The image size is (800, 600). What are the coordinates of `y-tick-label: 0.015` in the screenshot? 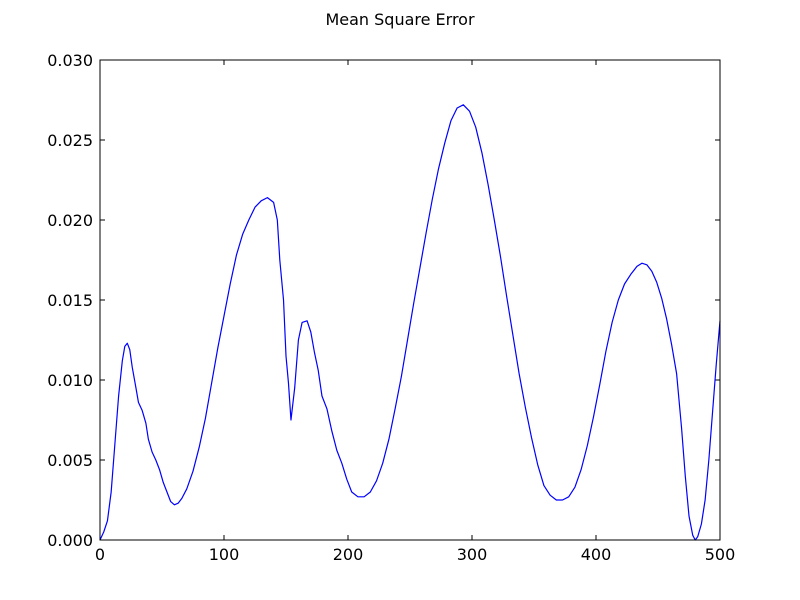 It's located at (70, 300).